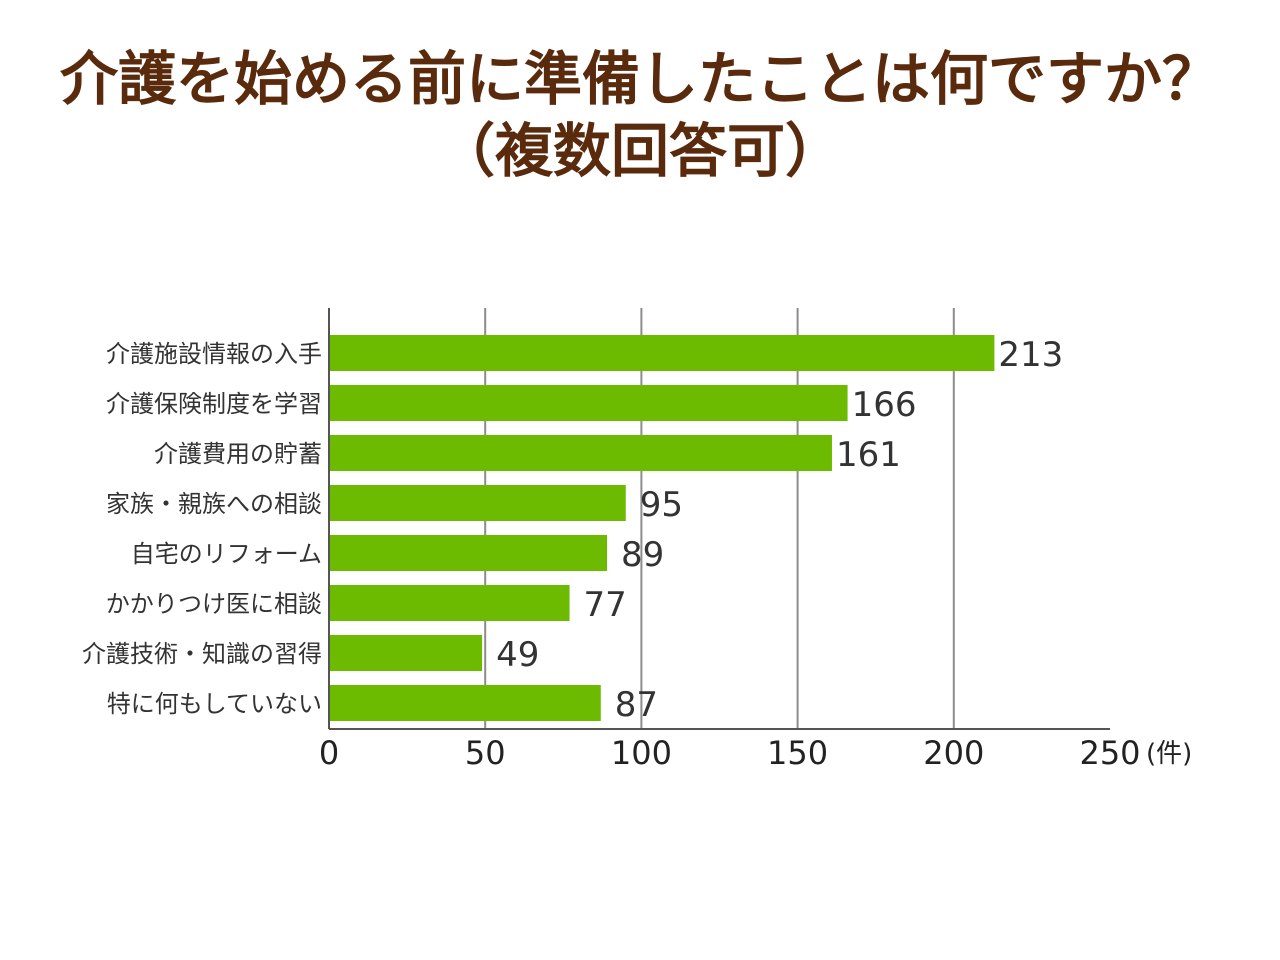 Image resolution: width=1280 pixels, height=960 pixels. Describe the element at coordinates (517, 655) in the screenshot. I see `value-label-6: 49` at that location.